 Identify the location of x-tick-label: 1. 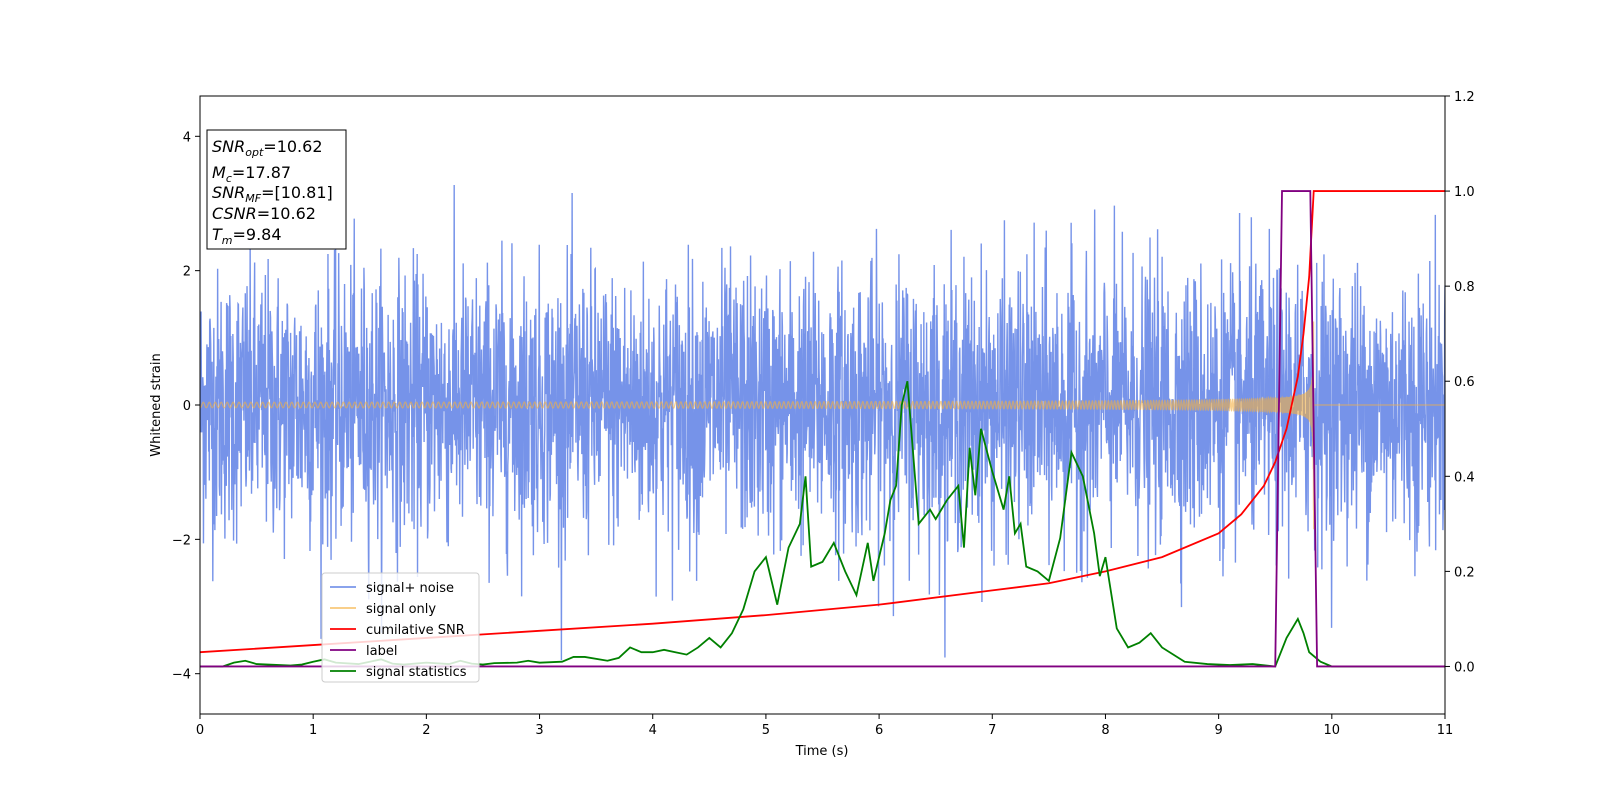
(313, 730).